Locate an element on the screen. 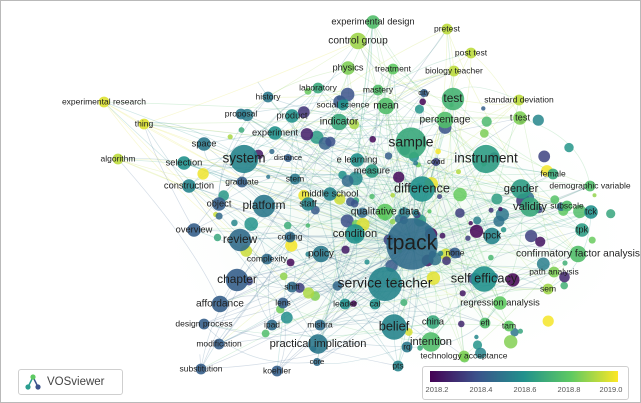 This screenshot has width=641, height=403. term-label-t-test: t test is located at coordinates (520, 117).